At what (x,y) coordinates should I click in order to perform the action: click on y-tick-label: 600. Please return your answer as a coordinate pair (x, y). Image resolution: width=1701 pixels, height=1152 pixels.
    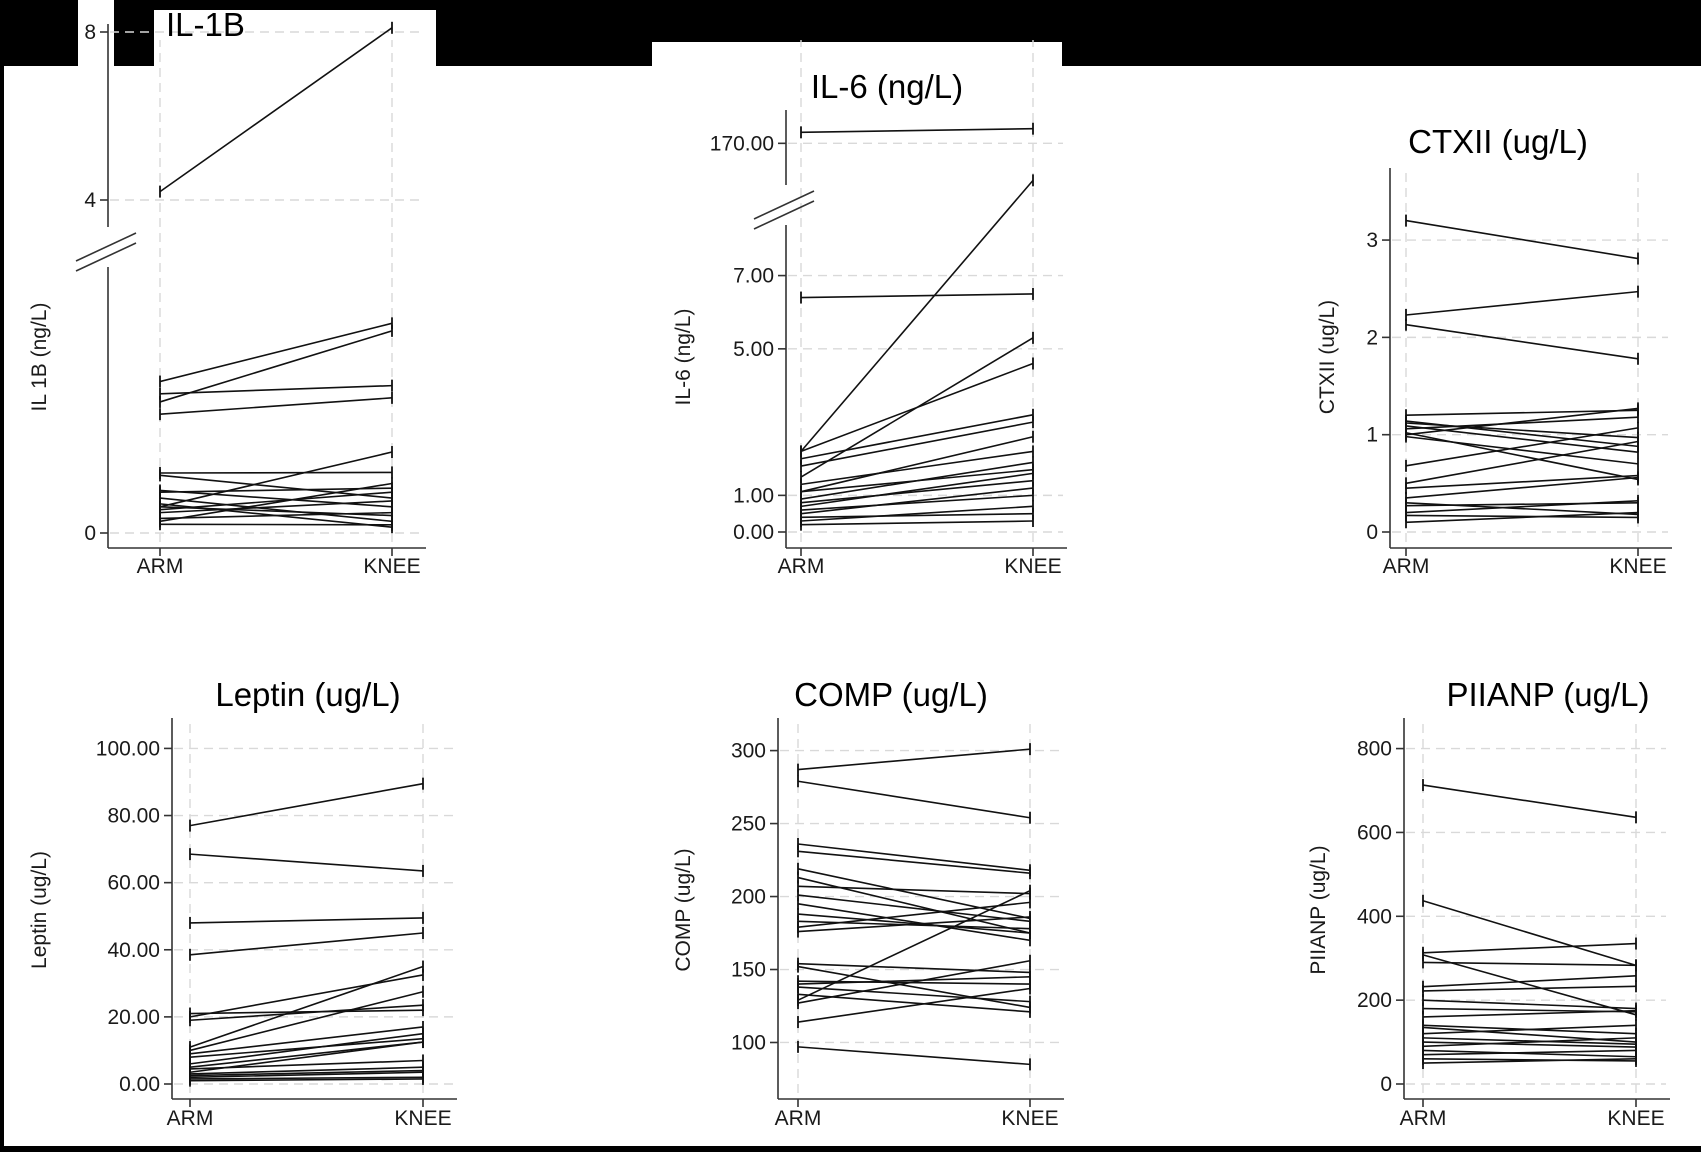
    Looking at the image, I should click on (1374, 832).